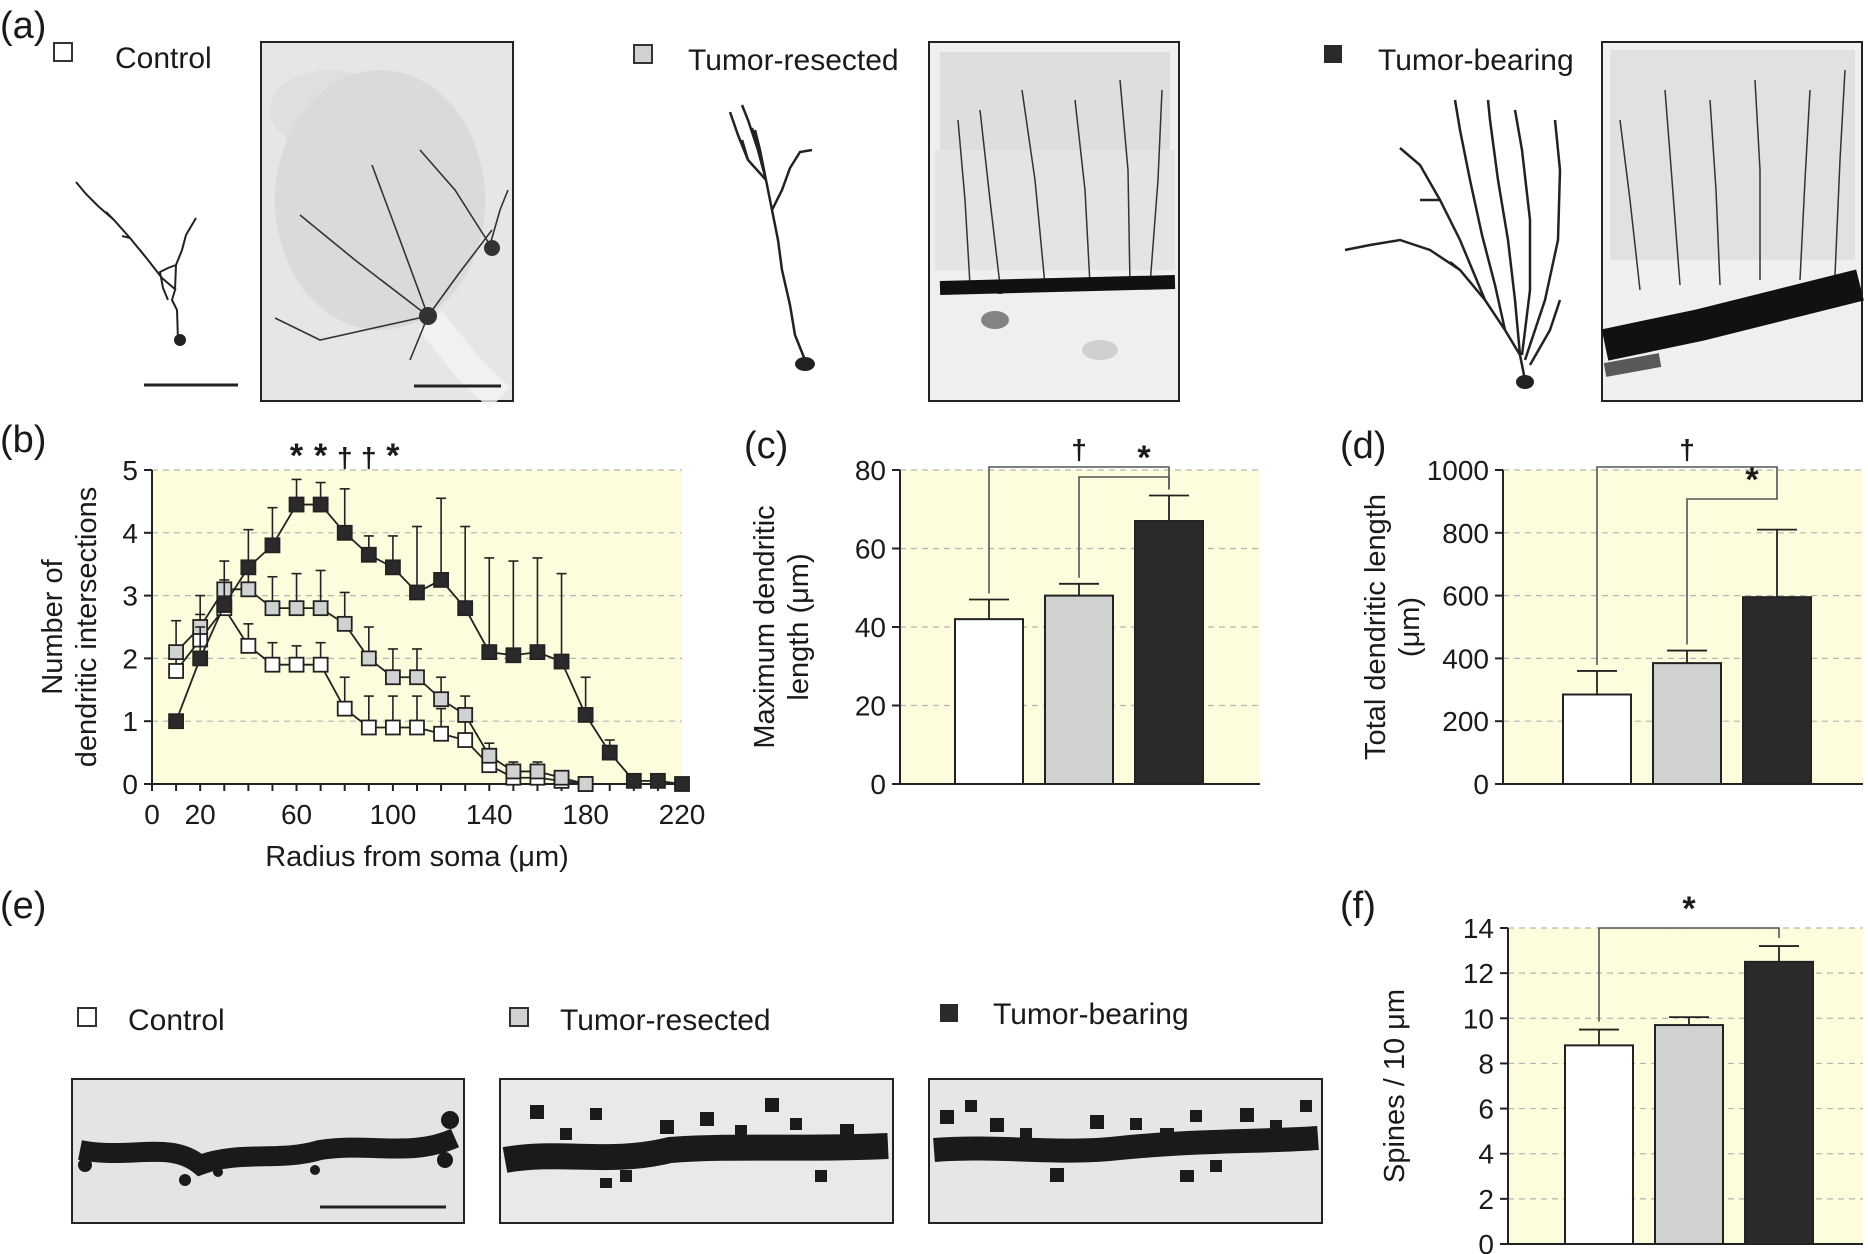  Describe the element at coordinates (1465, 721) in the screenshot. I see `y-tick-label-d: 200` at that location.